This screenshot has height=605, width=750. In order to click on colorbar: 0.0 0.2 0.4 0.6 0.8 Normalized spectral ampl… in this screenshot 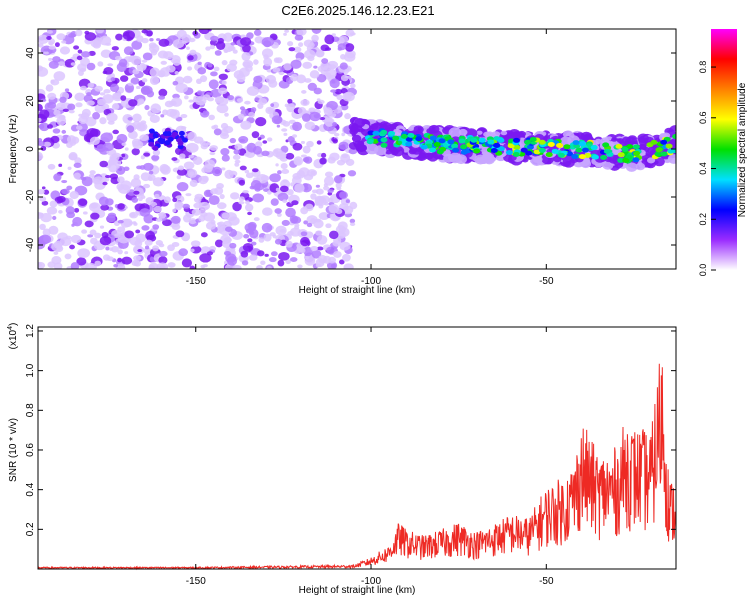, I will do `click(723, 152)`.